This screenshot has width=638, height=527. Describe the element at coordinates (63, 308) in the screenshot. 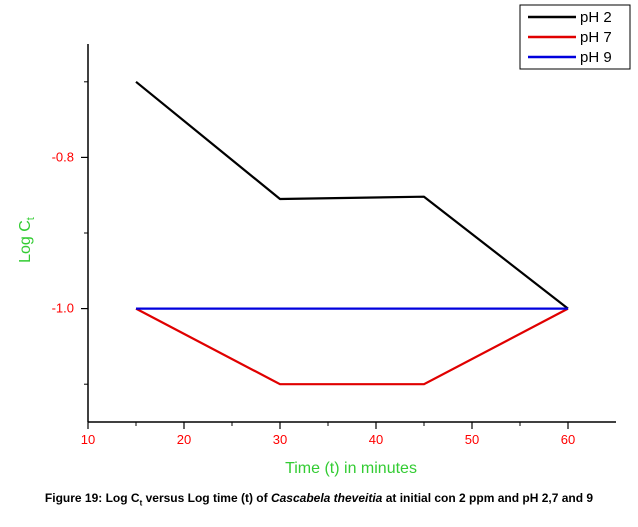

I see `y-tick-label: -1.0` at that location.